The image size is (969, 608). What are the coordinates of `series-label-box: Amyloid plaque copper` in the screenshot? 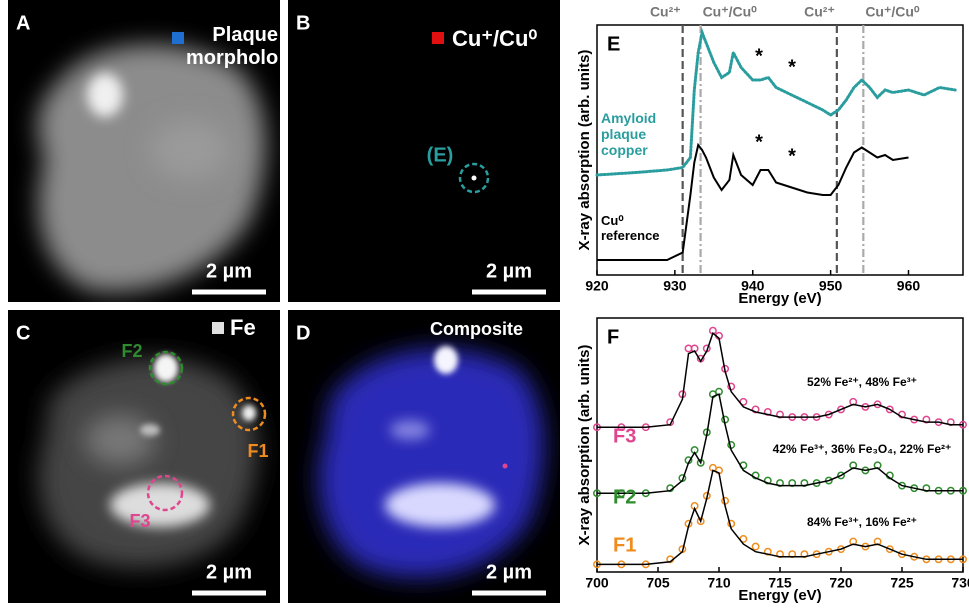 It's located at (629, 134).